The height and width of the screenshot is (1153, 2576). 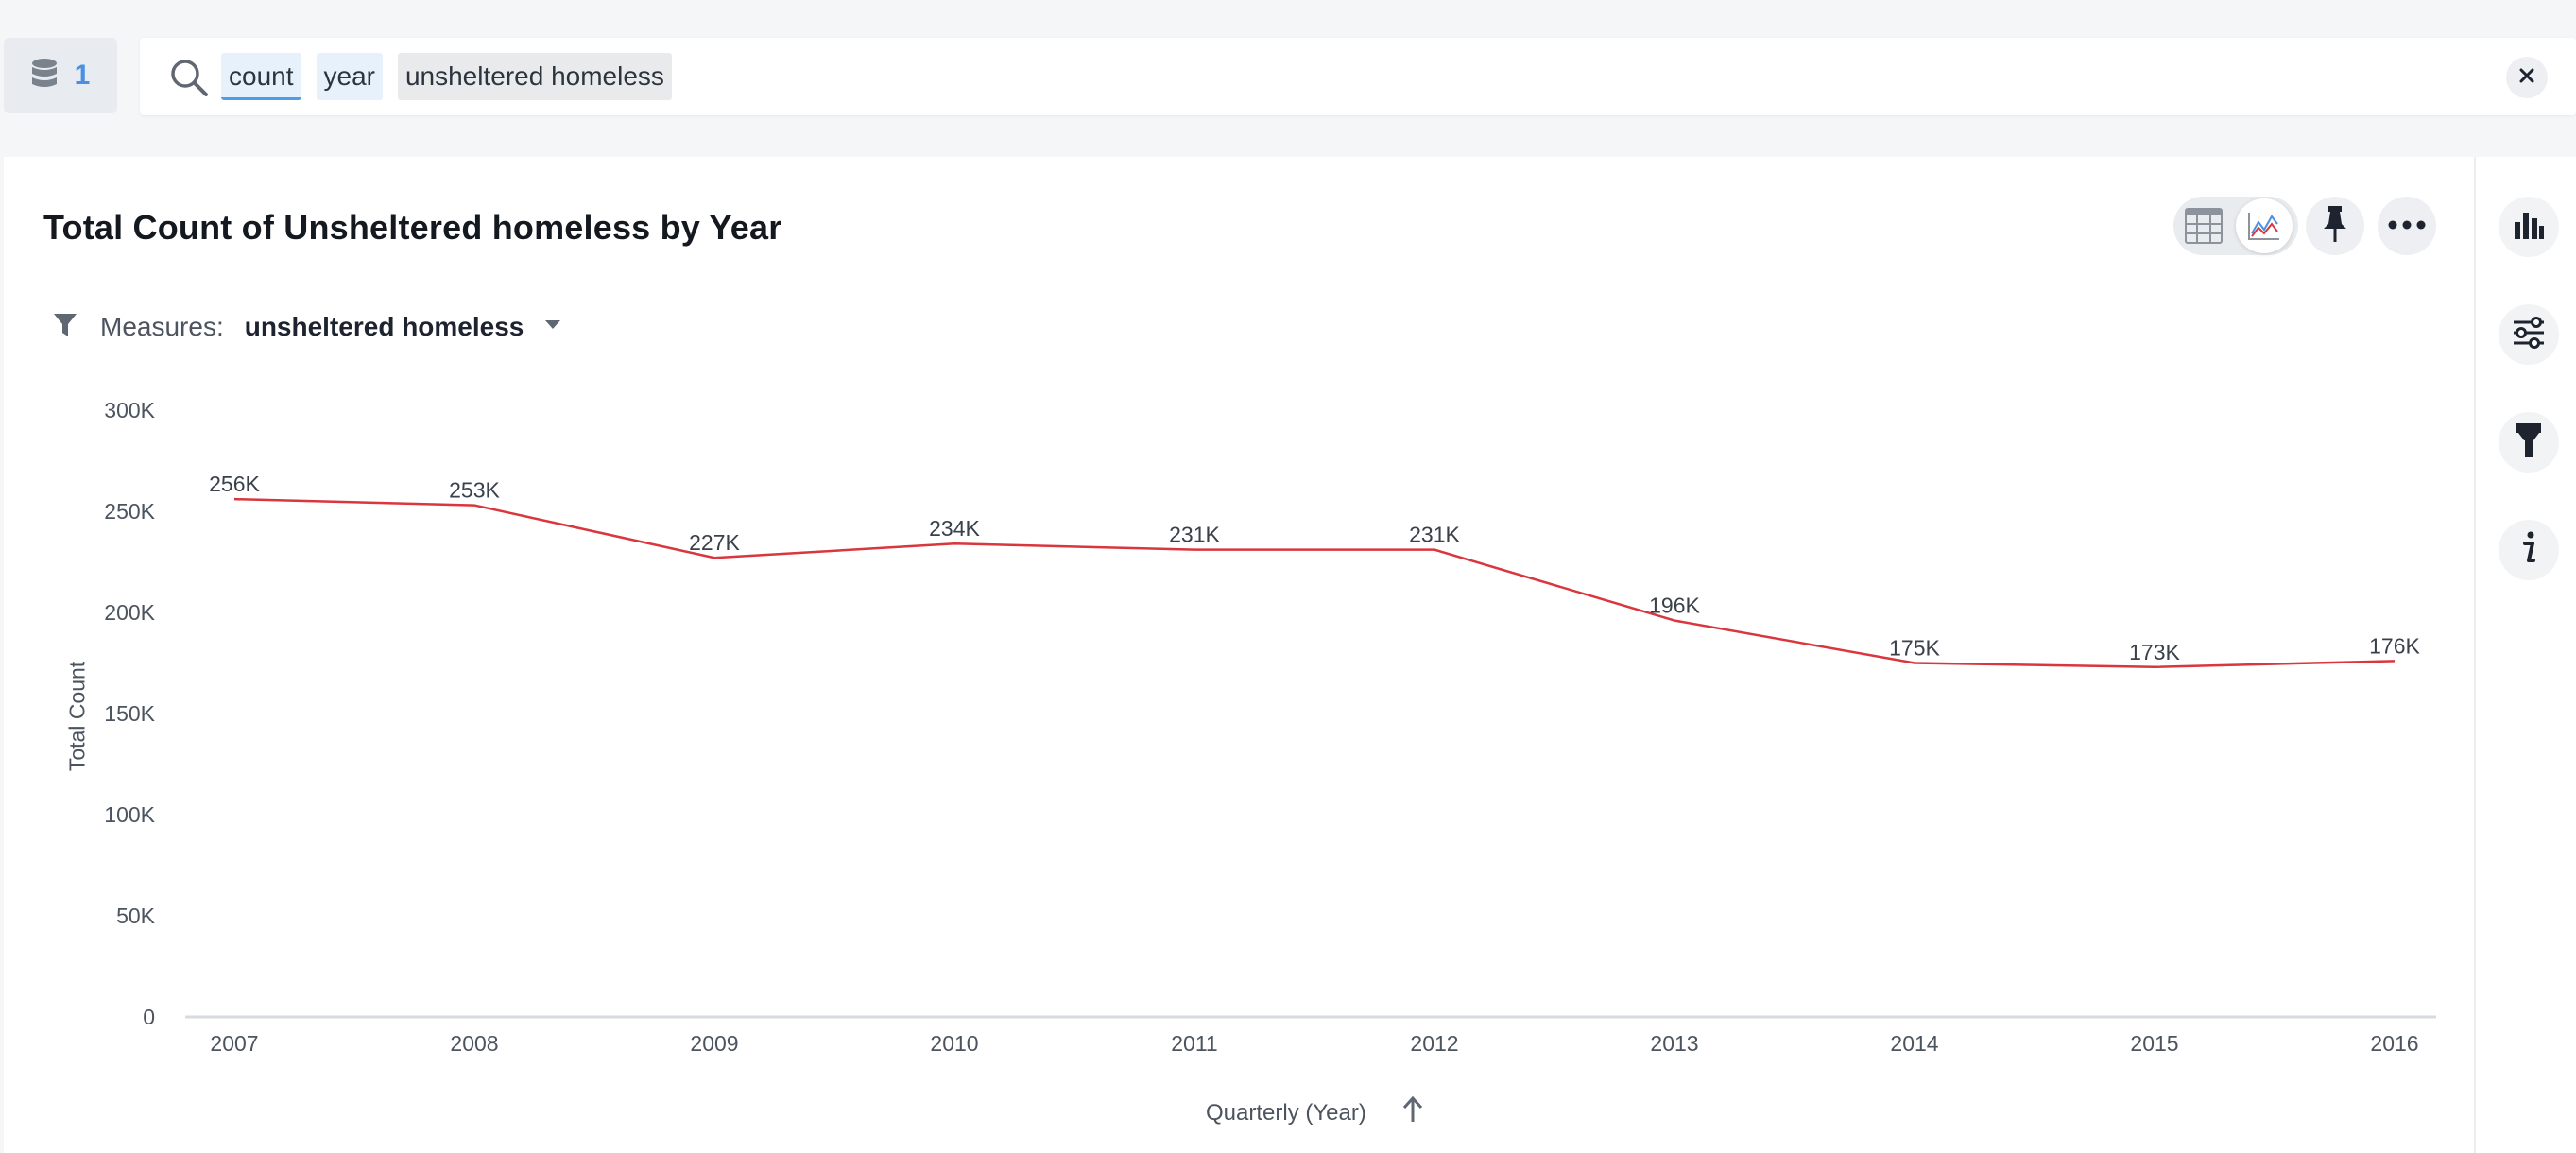 I want to click on x-tick-label: 2010, so click(x=954, y=1043).